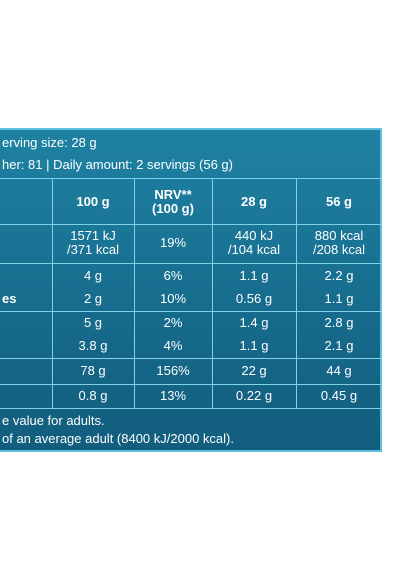 This screenshot has width=414, height=576. I want to click on cell: 1.4 g, so click(254, 322).